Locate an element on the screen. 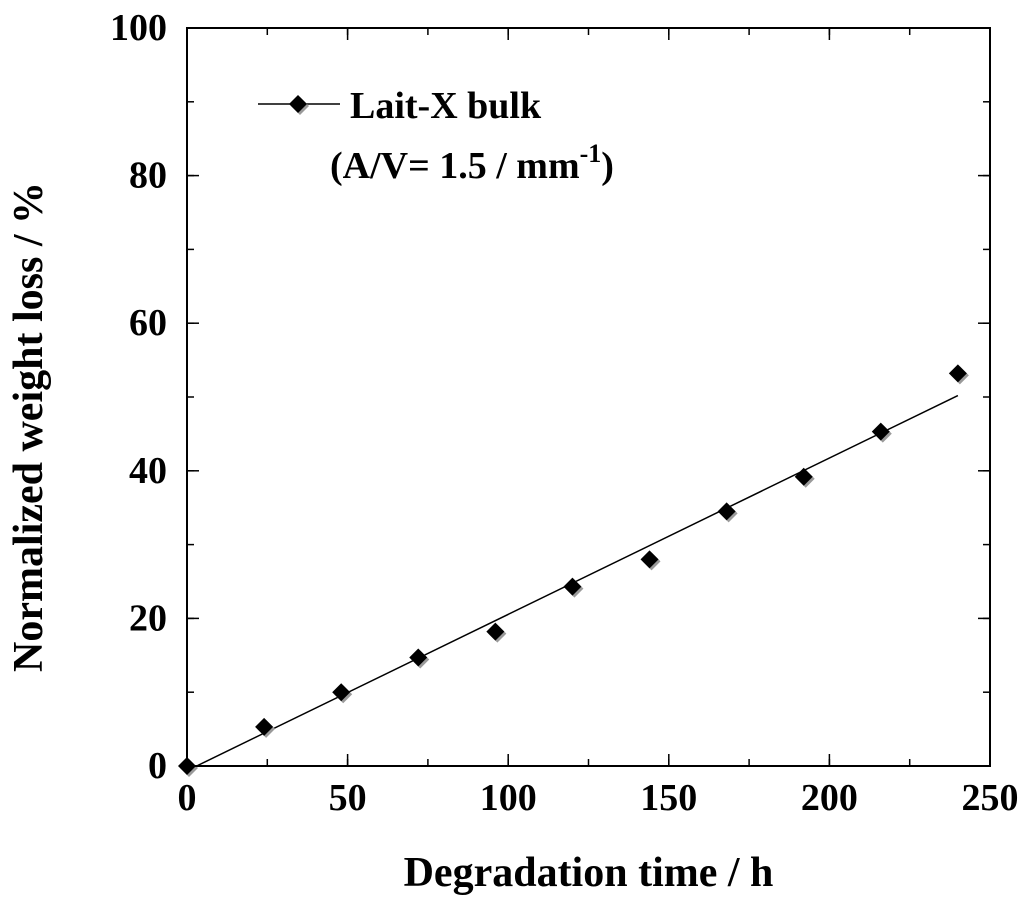  legend-sublabel-prefix: (A/V= 1.5 / mm is located at coordinates (455, 166).